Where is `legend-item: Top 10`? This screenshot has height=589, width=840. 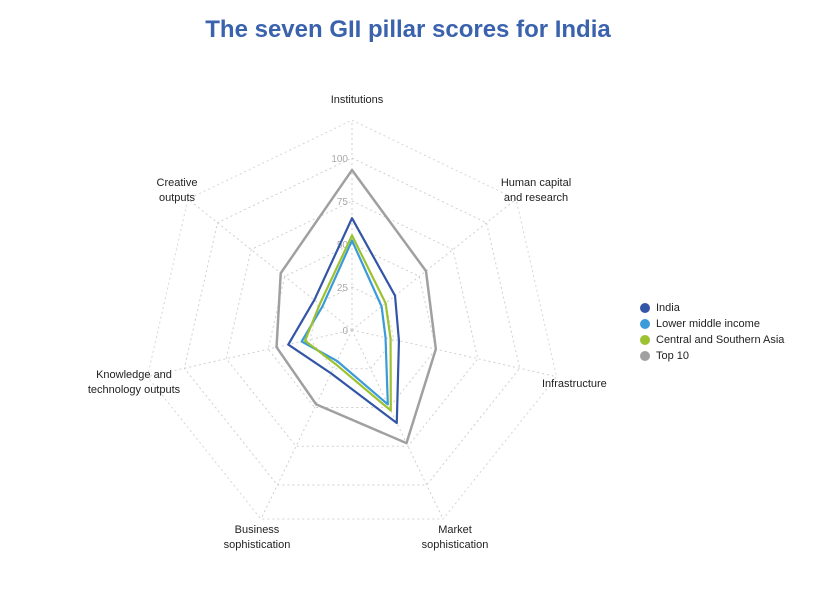 legend-item: Top 10 is located at coordinates (712, 356).